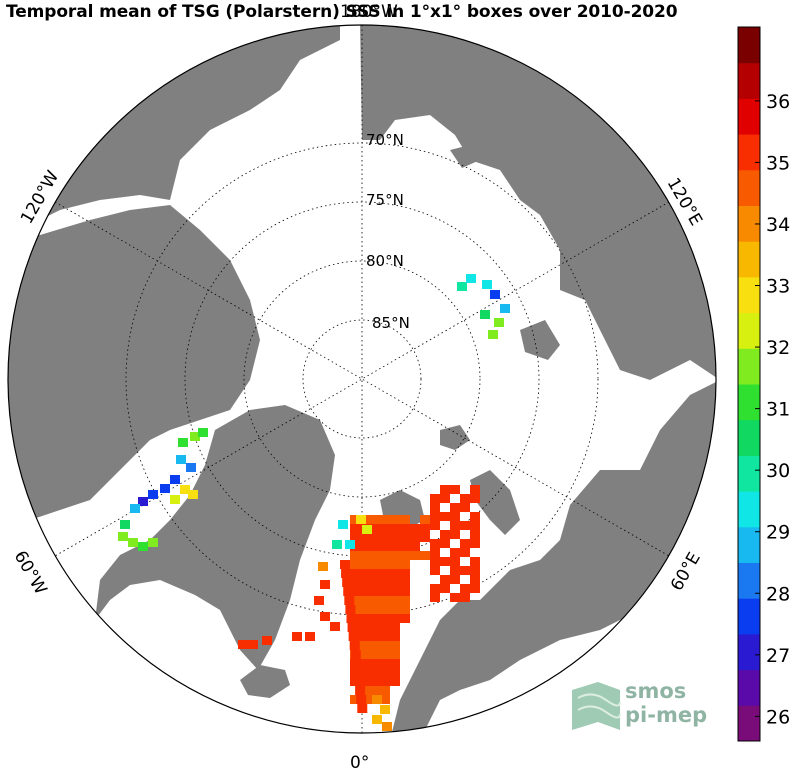  I want to click on colorbar-tick-label: 26, so click(778, 717).